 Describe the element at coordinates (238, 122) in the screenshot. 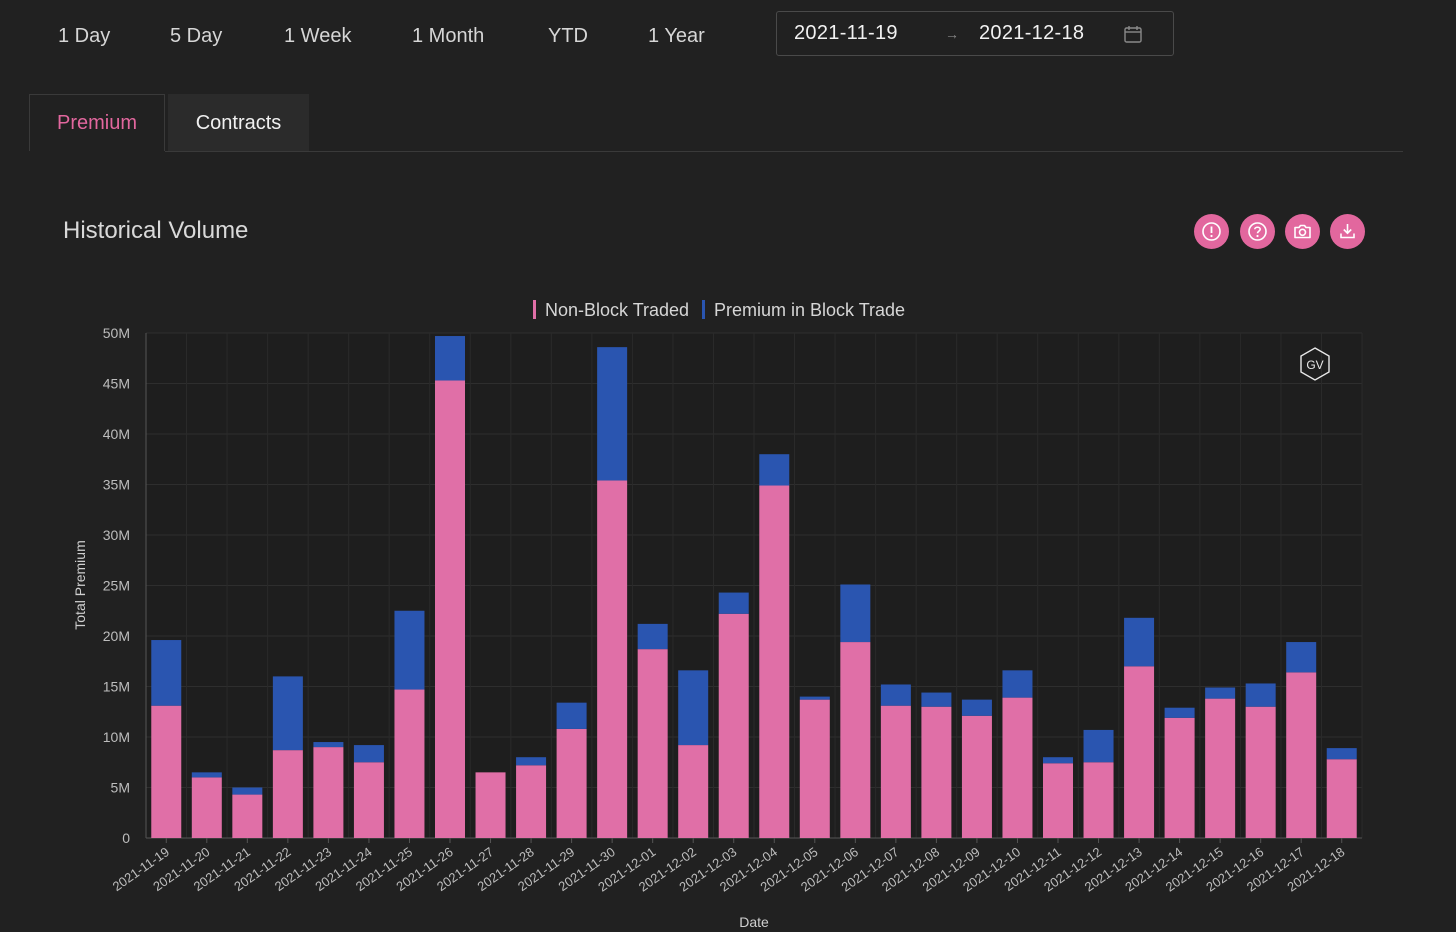

I see `tab-contracts: Contracts` at that location.